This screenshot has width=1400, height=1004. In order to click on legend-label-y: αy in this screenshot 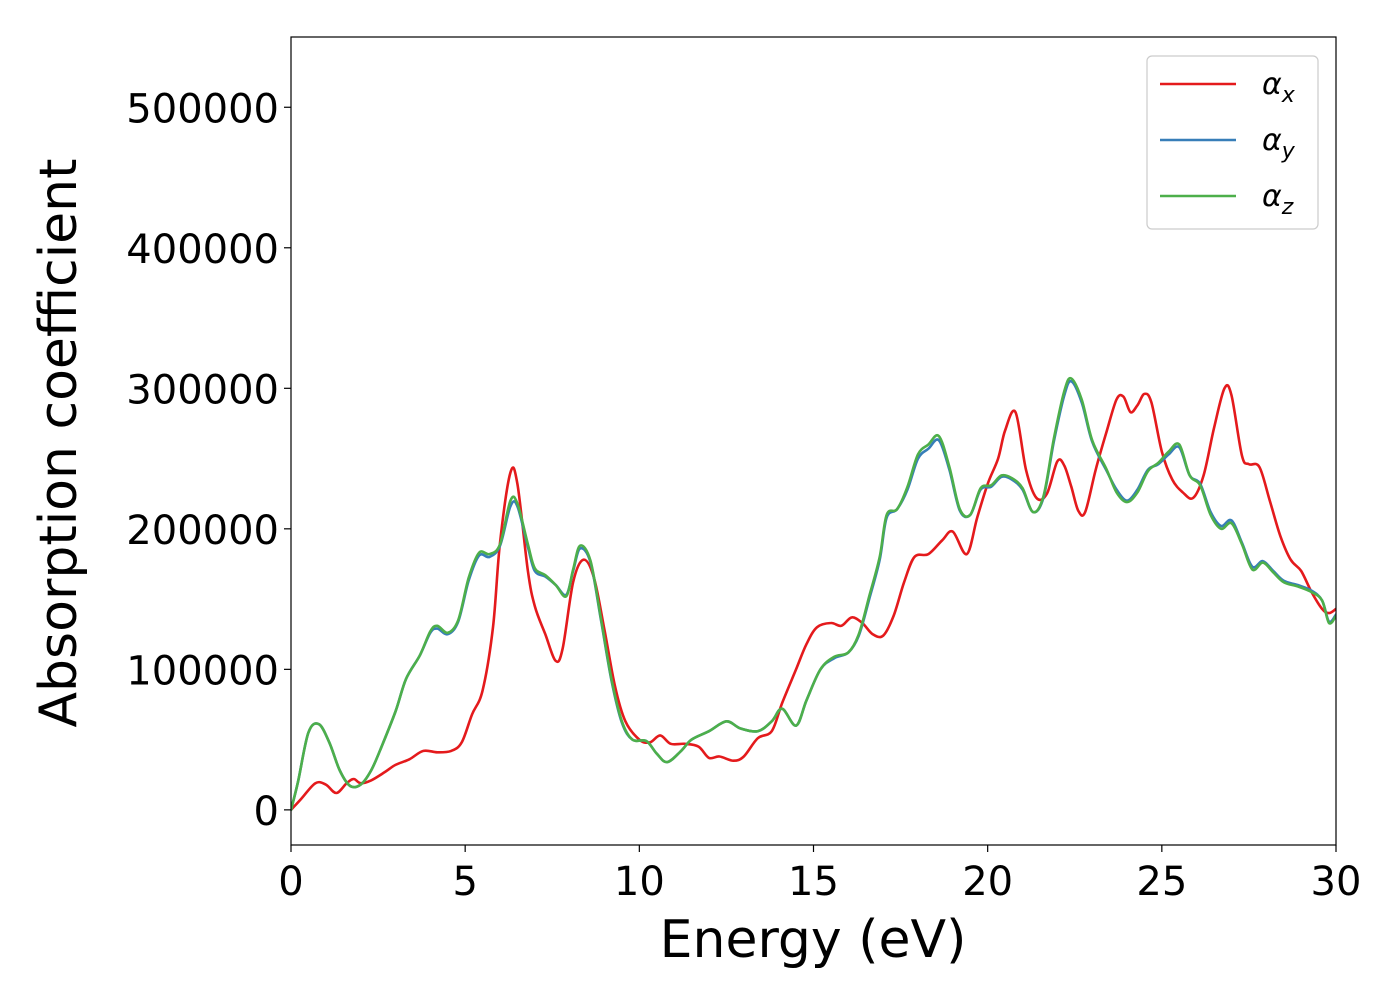, I will do `click(1279, 143)`.